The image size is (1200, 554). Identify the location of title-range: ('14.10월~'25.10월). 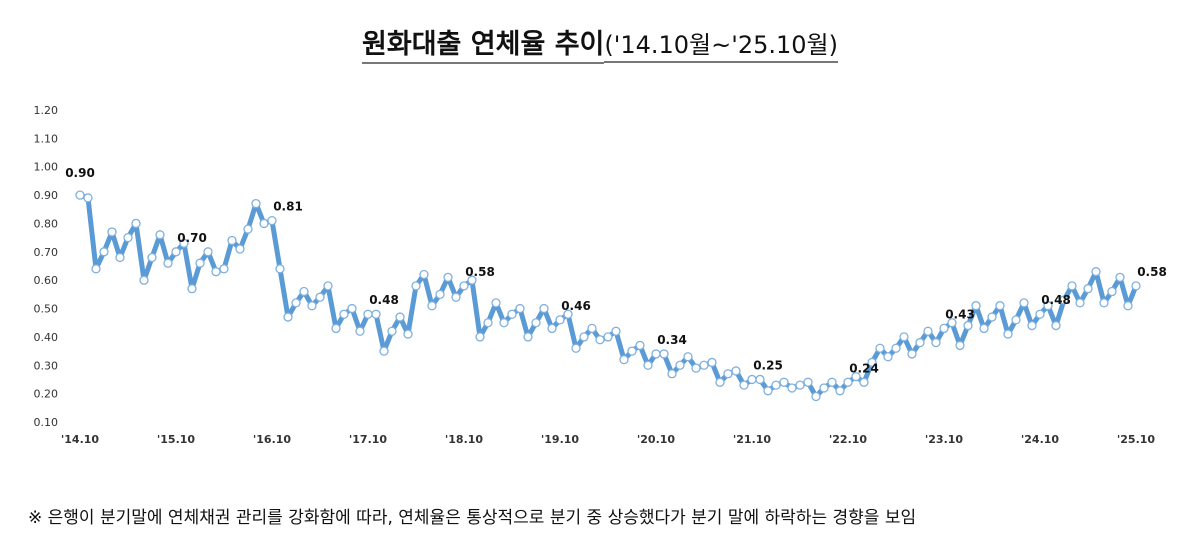
(721, 47).